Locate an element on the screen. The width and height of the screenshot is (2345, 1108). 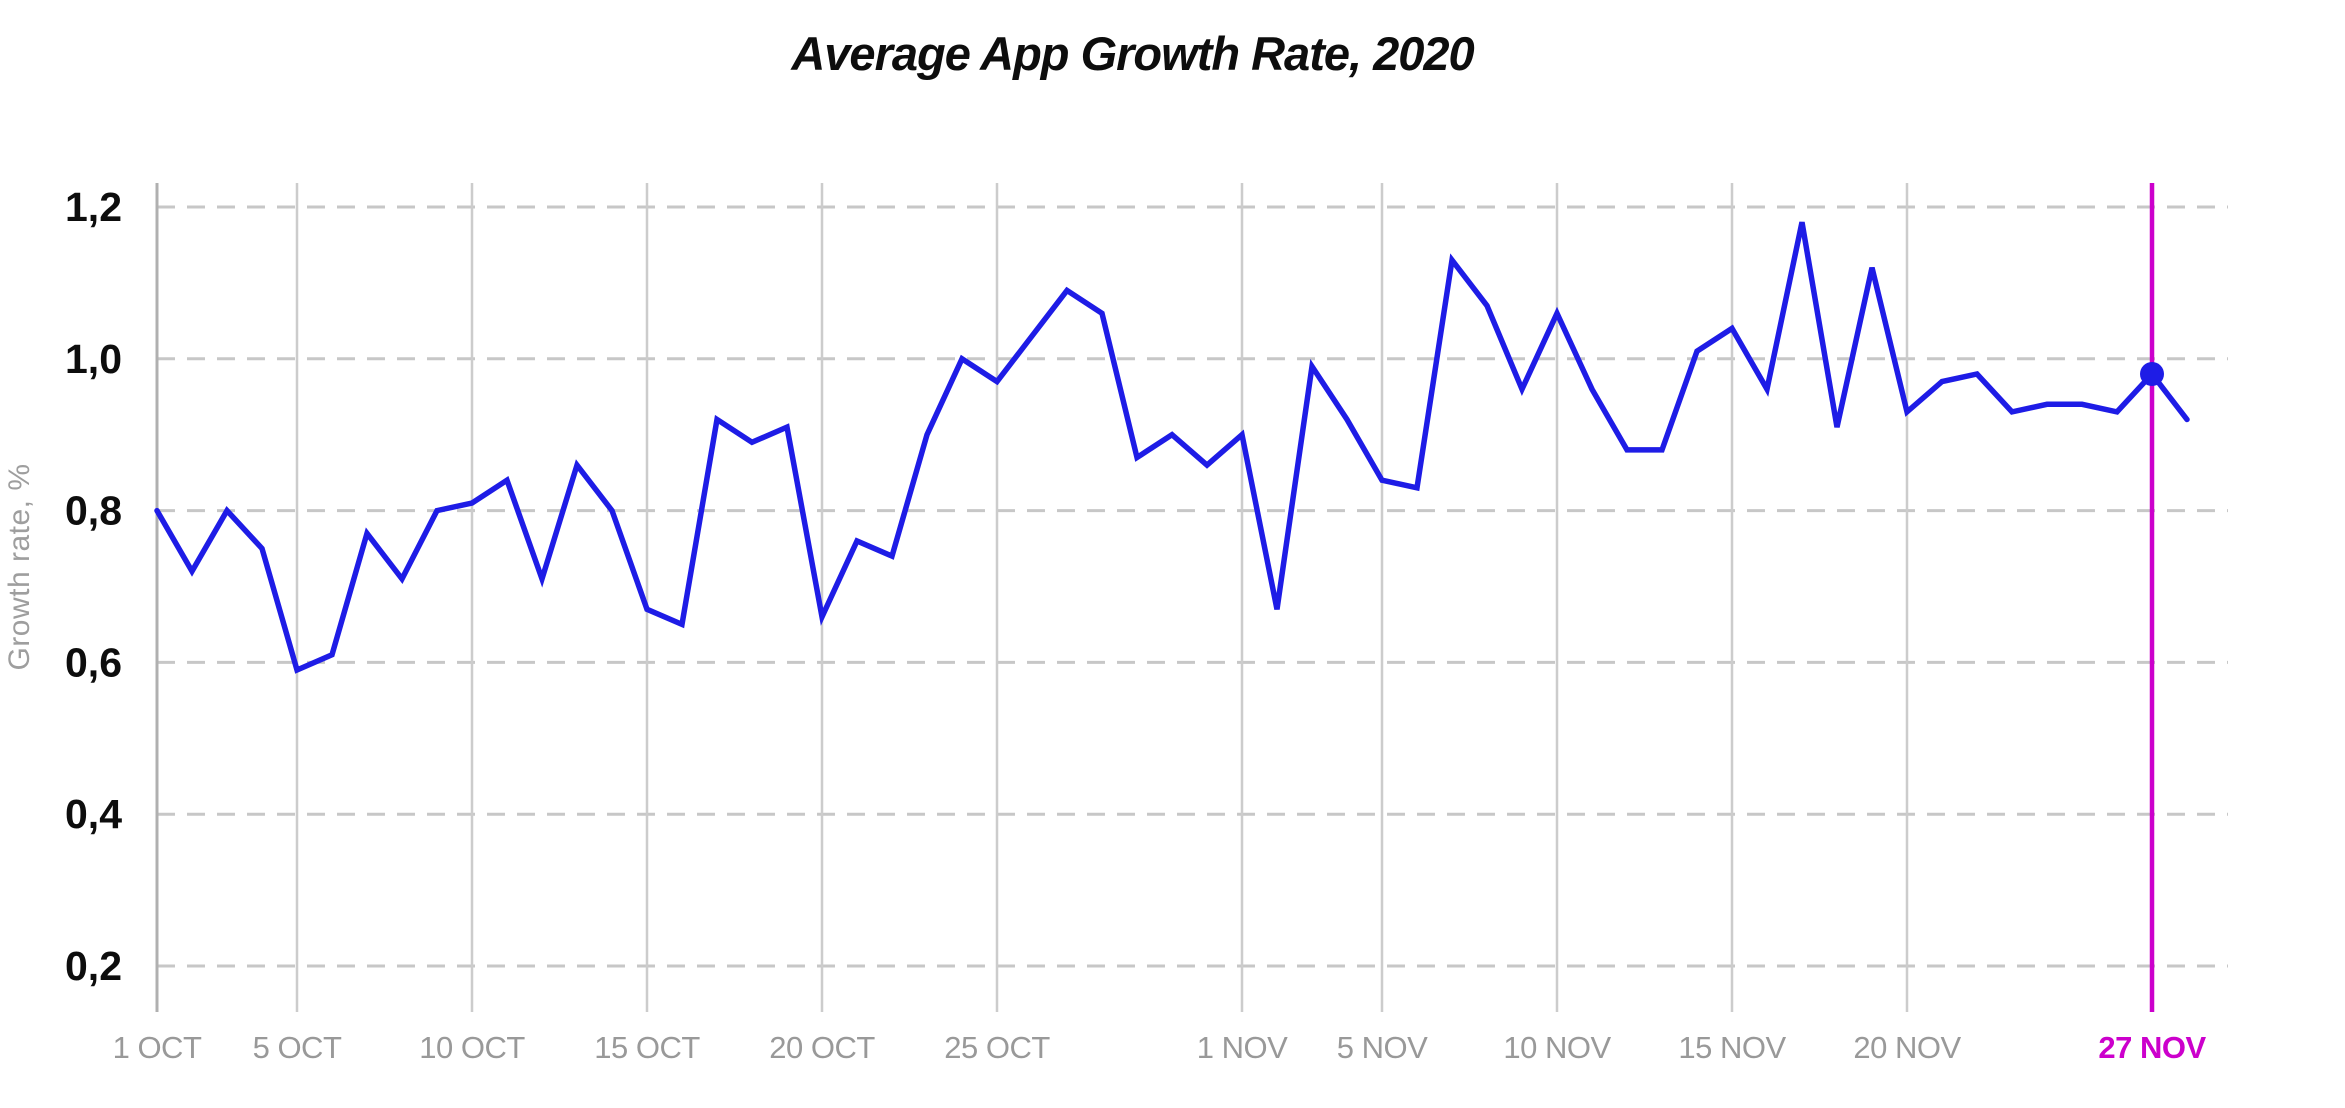
x-tick-label-15-oct: 15 OCT is located at coordinates (647, 1047).